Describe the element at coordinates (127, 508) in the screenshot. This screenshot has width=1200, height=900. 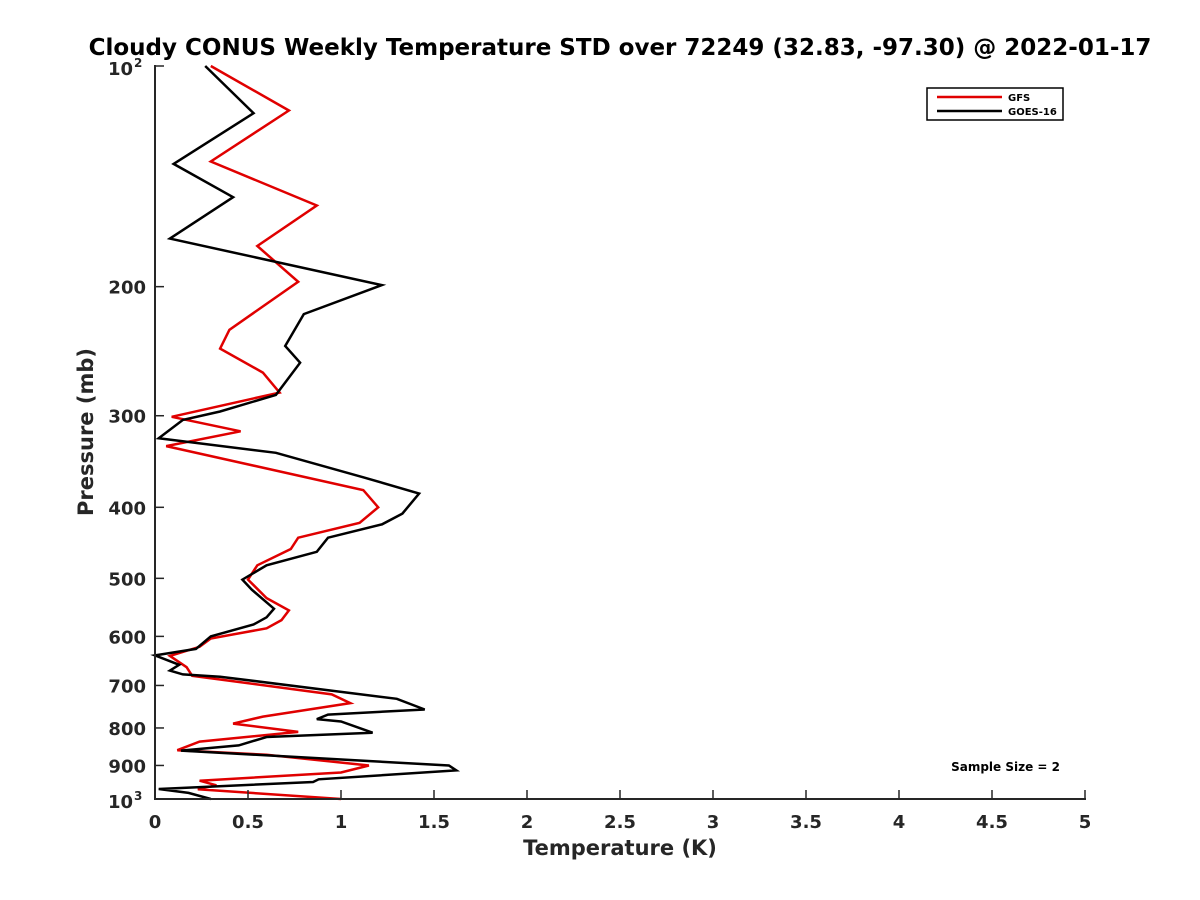
I see `y-tick-label: 400` at that location.